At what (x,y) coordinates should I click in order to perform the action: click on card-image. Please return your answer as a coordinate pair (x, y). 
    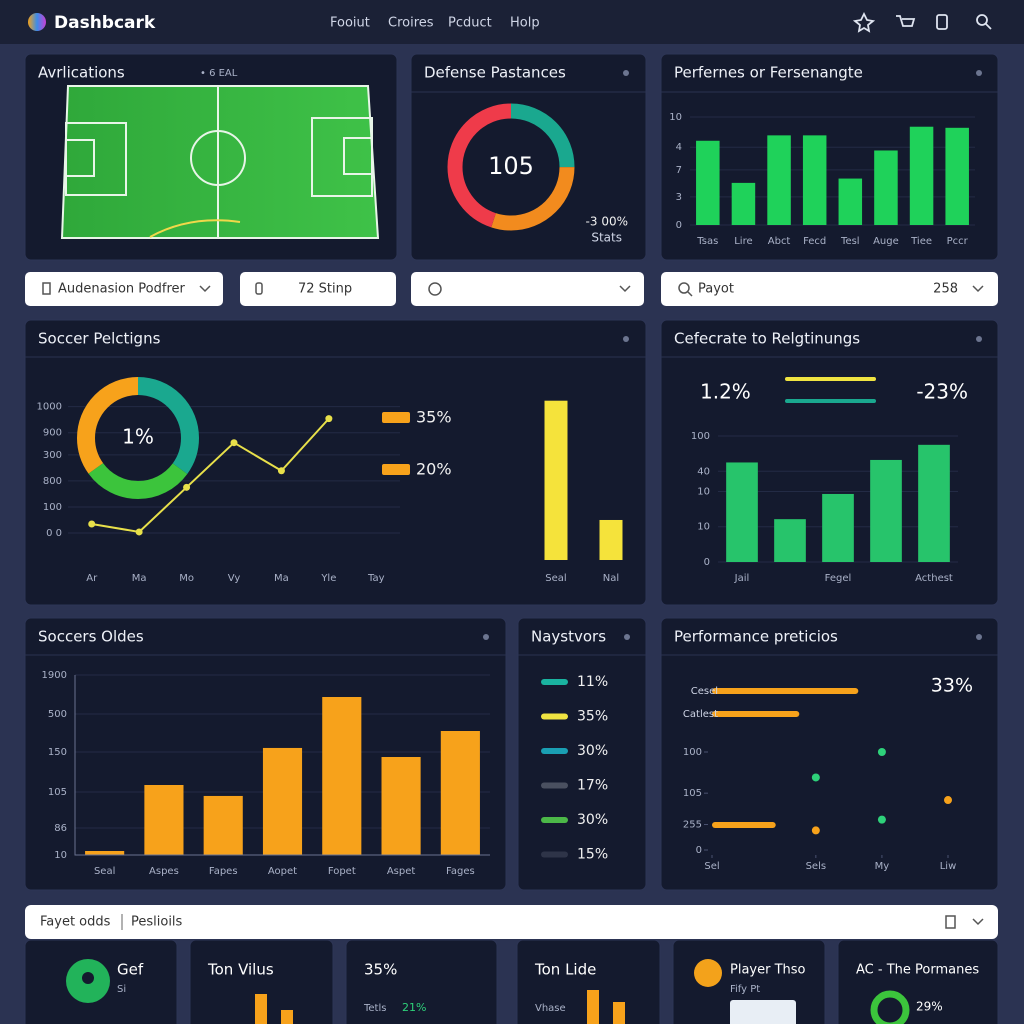
    Looking at the image, I should click on (763, 1012).